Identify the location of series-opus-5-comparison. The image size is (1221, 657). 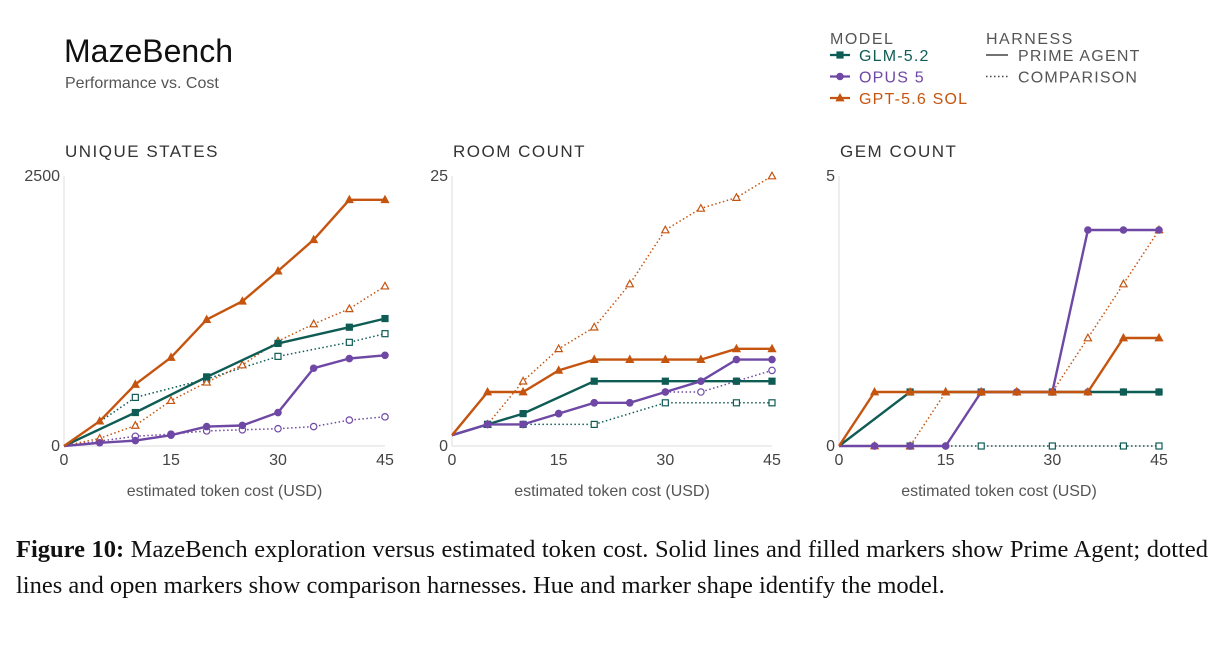
(1001, 419).